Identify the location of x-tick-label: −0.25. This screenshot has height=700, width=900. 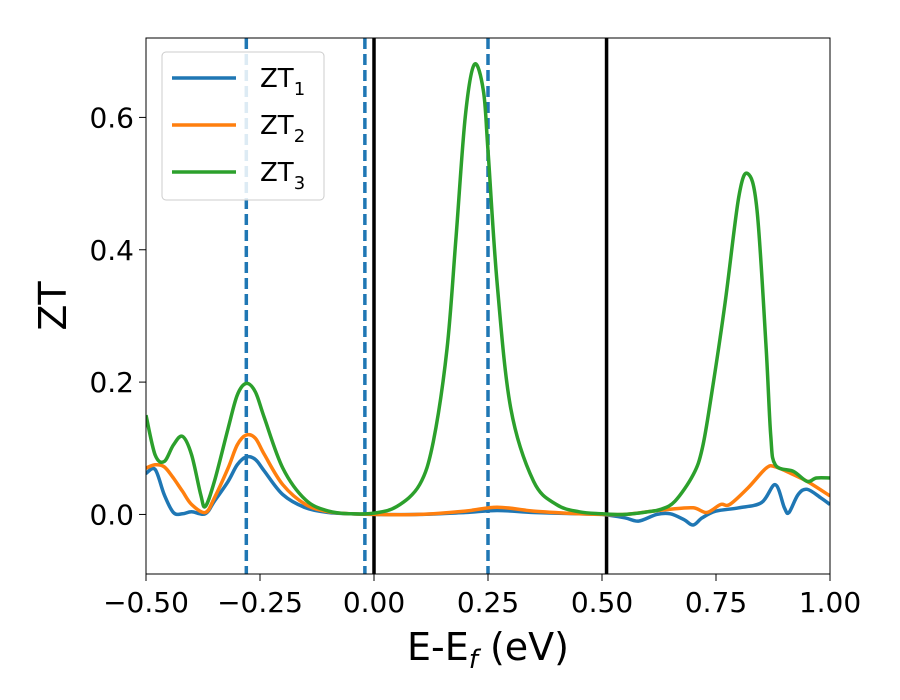
(260, 602).